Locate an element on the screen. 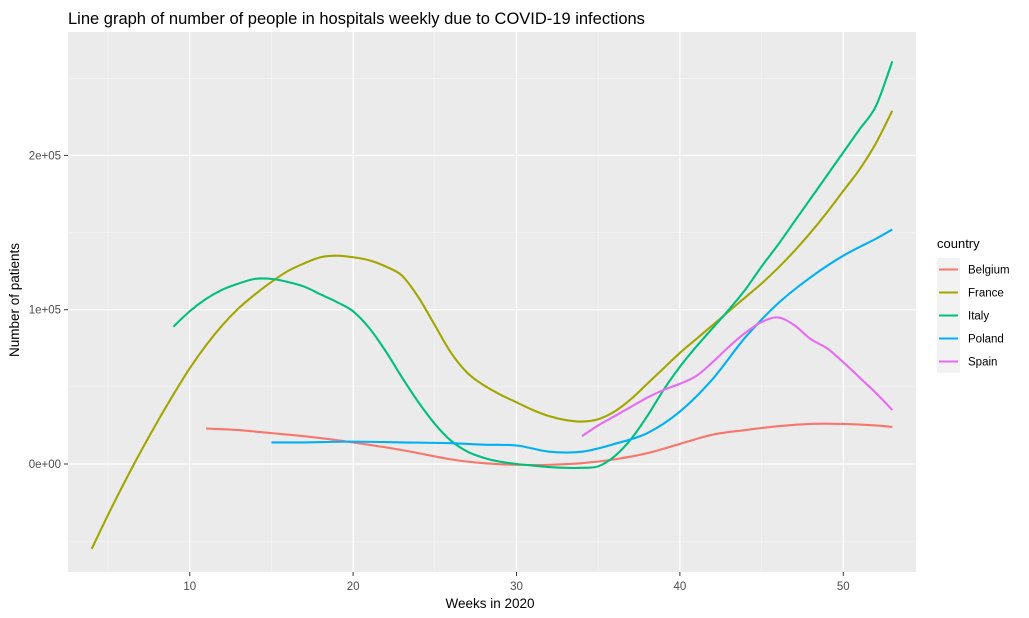 The image size is (1029, 618). legend-label: Spain is located at coordinates (982, 363).